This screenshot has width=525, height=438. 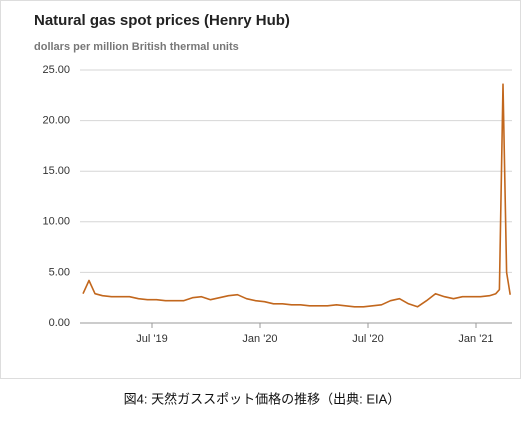 I want to click on y-tick-label: 0.00, so click(x=59, y=323).